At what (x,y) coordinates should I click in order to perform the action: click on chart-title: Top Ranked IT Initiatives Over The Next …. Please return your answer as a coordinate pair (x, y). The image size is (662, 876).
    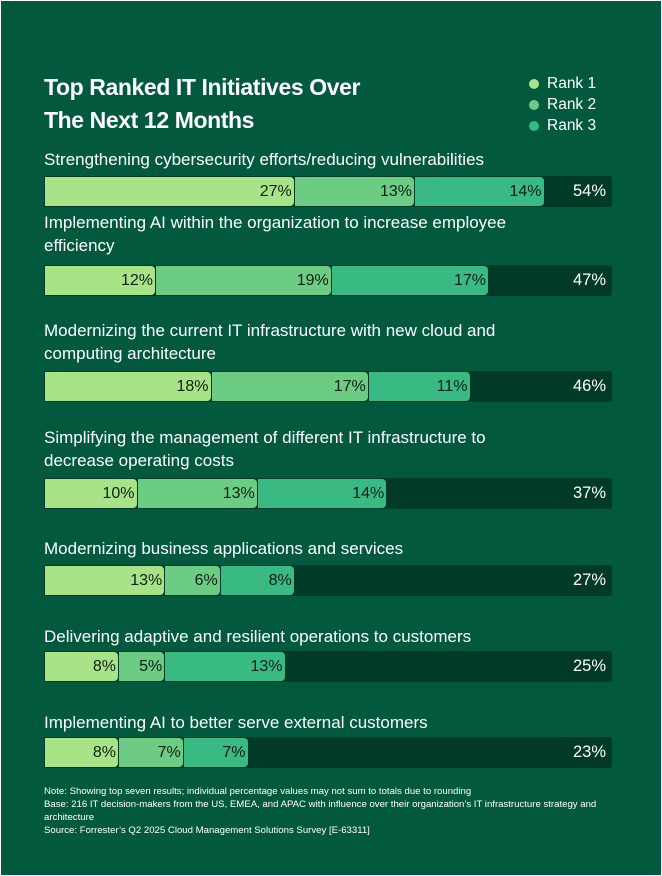
    Looking at the image, I should click on (202, 103).